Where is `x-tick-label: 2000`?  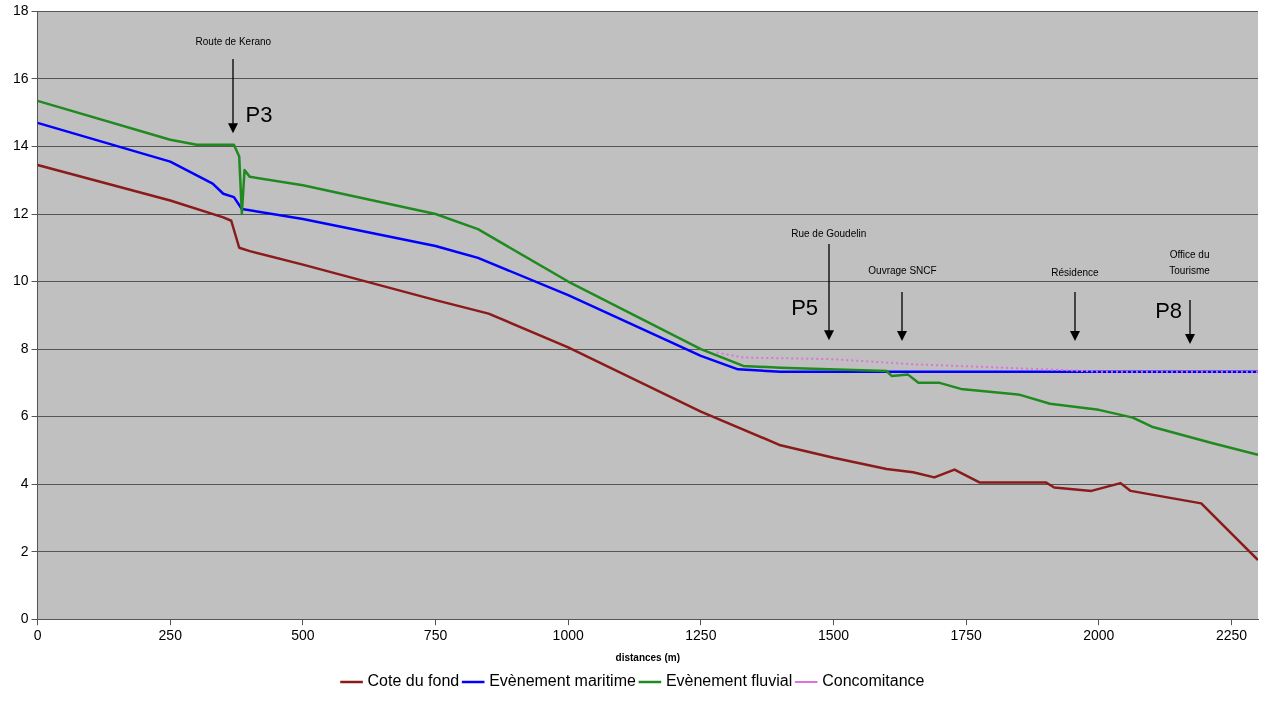 x-tick-label: 2000 is located at coordinates (1099, 635).